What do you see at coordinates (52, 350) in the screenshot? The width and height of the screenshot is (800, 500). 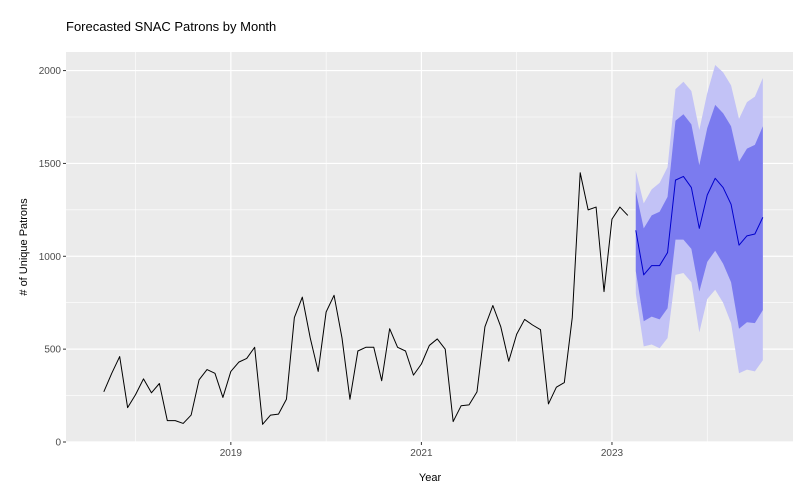 I see `y-tick-label: 500` at bounding box center [52, 350].